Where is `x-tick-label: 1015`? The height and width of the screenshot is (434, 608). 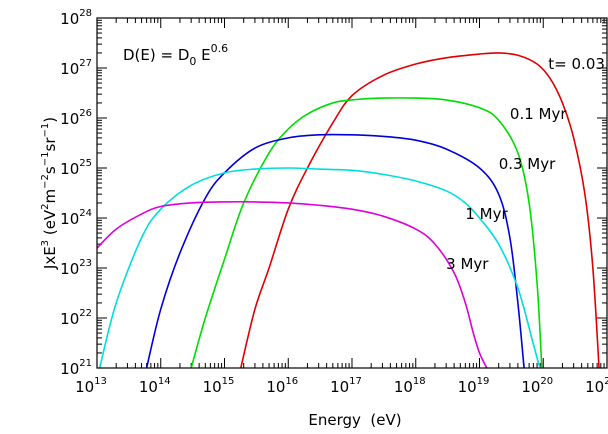
x-tick-label: 1015 is located at coordinates (219, 386).